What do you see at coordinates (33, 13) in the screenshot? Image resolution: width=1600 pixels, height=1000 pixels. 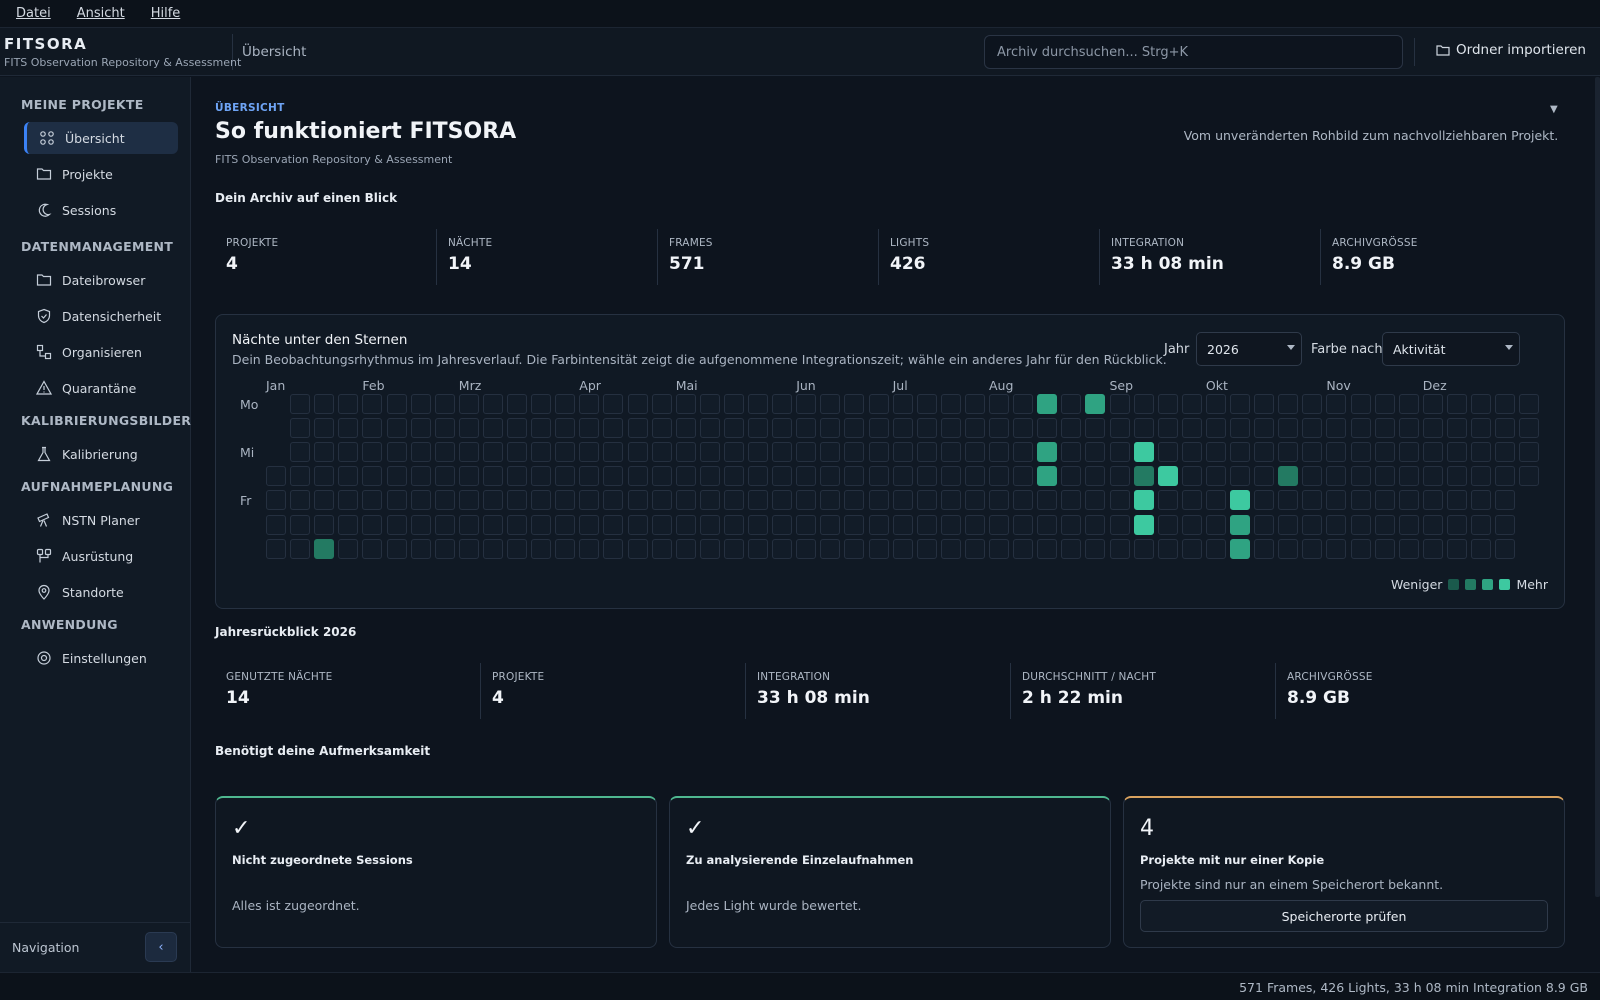 I see `menu-datei: Datei` at bounding box center [33, 13].